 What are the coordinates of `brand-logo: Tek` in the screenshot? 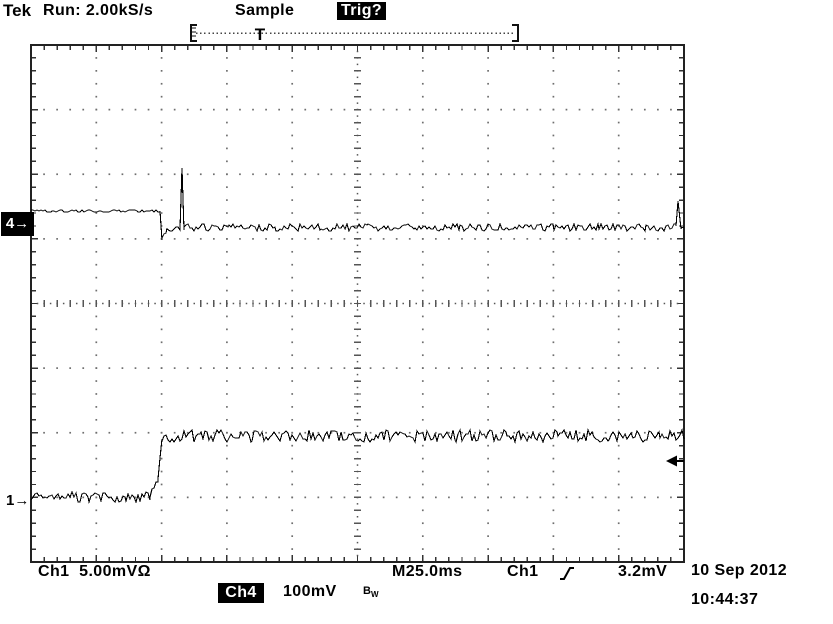 It's located at (17, 10).